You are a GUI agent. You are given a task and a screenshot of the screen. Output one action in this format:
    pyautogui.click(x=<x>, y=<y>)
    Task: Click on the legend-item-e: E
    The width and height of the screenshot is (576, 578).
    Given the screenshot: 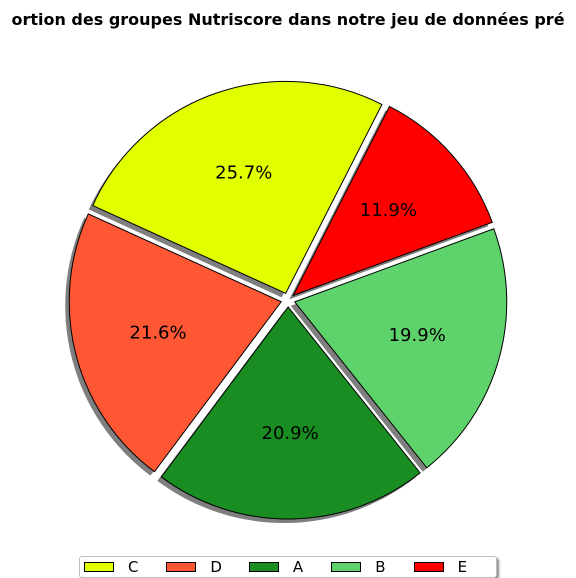 What is the action you would take?
    pyautogui.click(x=454, y=567)
    